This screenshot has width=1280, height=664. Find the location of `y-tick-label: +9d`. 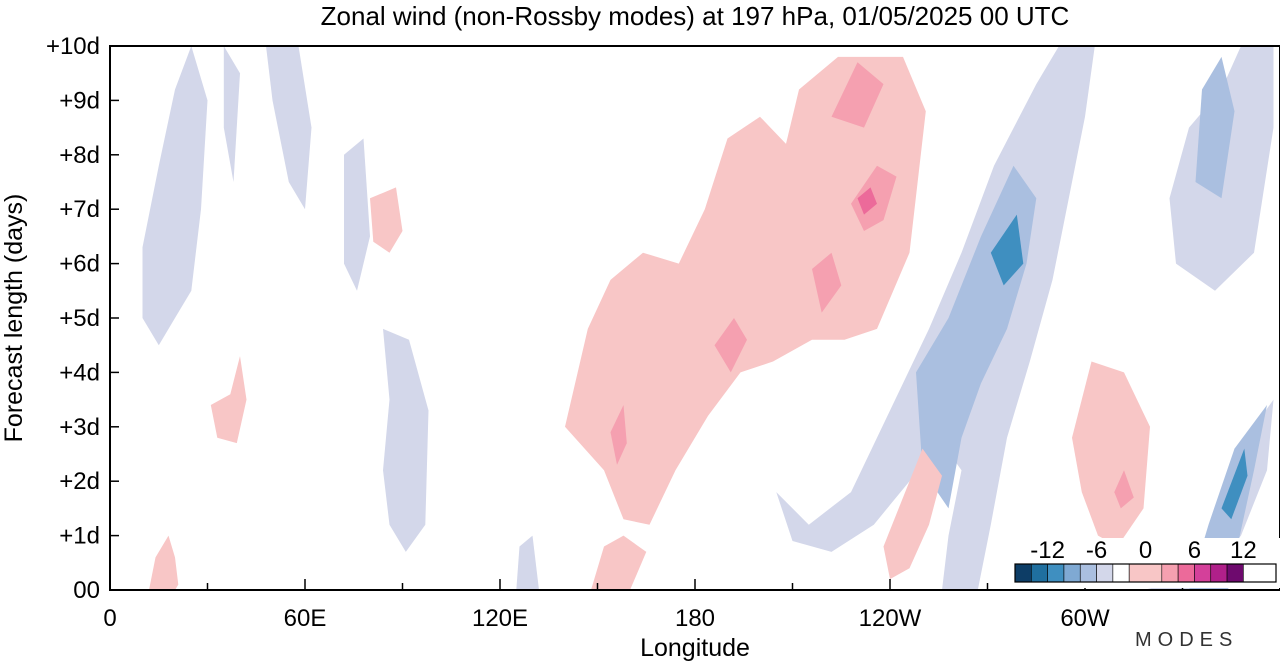

y-tick-label: +9d is located at coordinates (79, 100).